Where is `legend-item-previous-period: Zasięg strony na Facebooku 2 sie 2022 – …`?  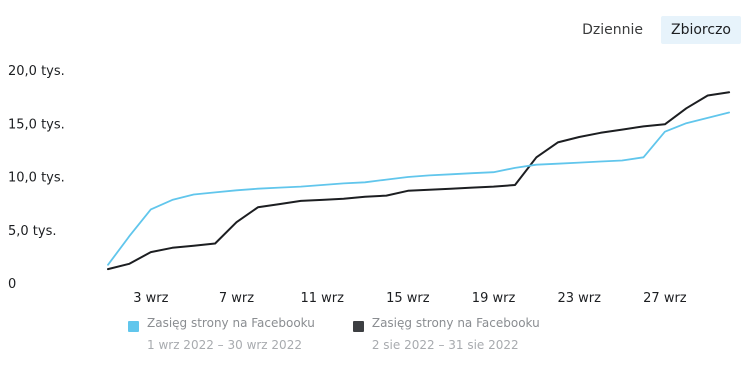 legend-item-previous-period: Zasięg strony na Facebooku 2 sie 2022 – … is located at coordinates (446, 334).